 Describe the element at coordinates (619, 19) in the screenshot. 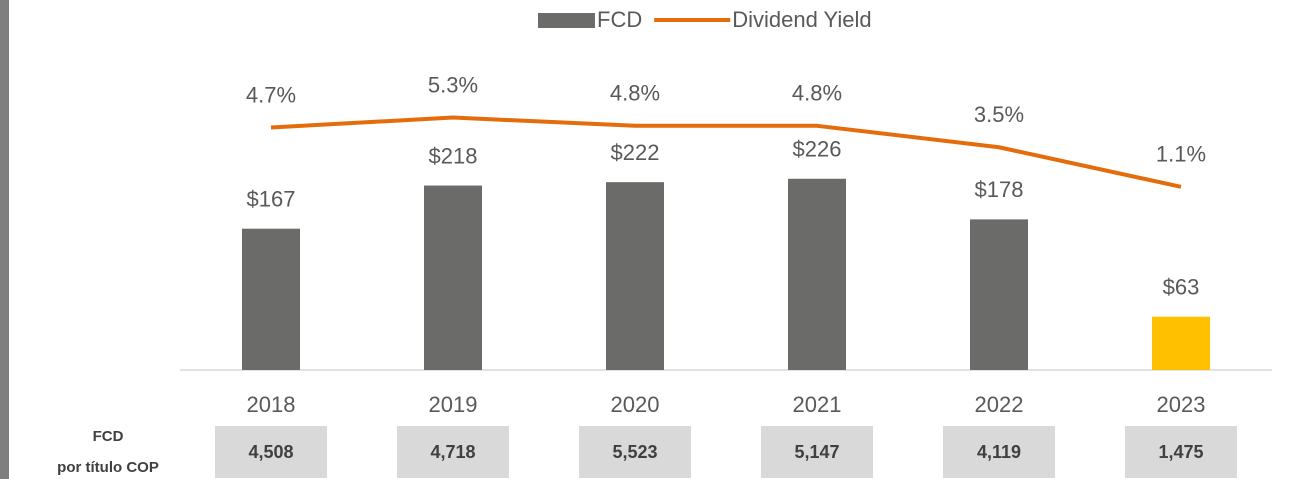

I see `legend-label: FCD` at that location.